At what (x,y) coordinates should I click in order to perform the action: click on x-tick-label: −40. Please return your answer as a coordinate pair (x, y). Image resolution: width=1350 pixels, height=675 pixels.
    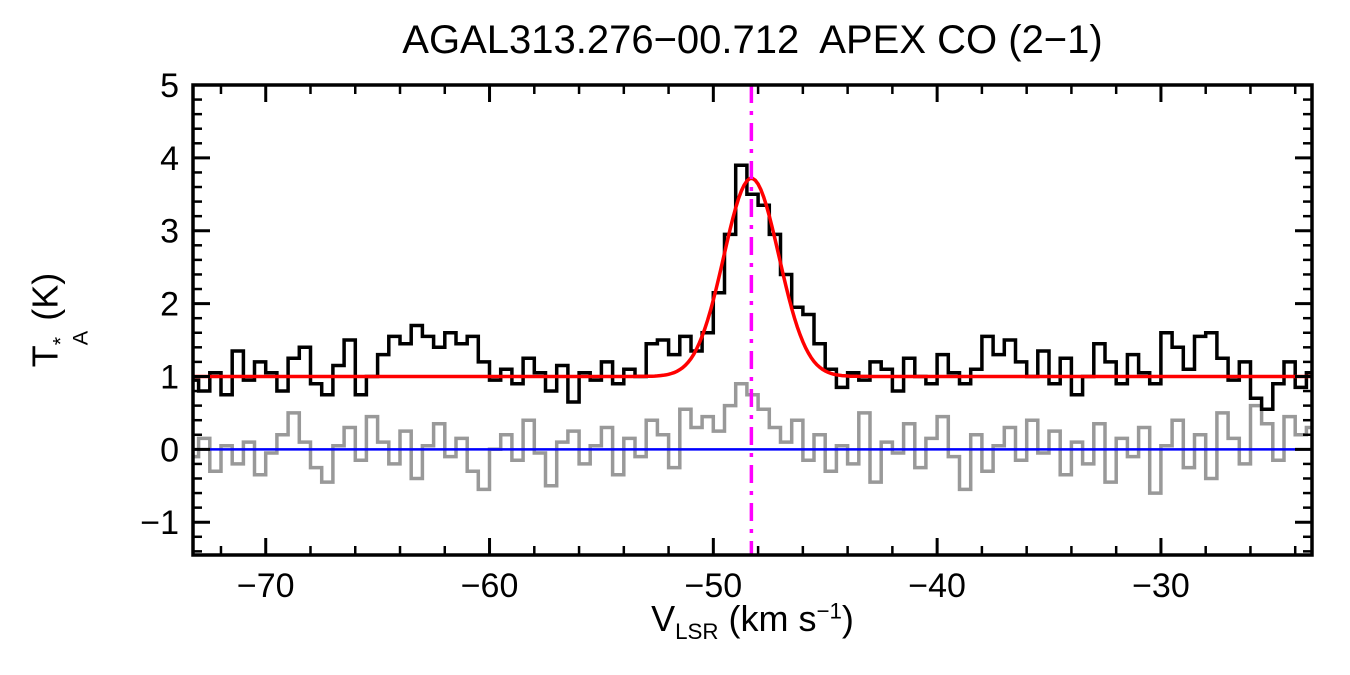
    Looking at the image, I should click on (937, 586).